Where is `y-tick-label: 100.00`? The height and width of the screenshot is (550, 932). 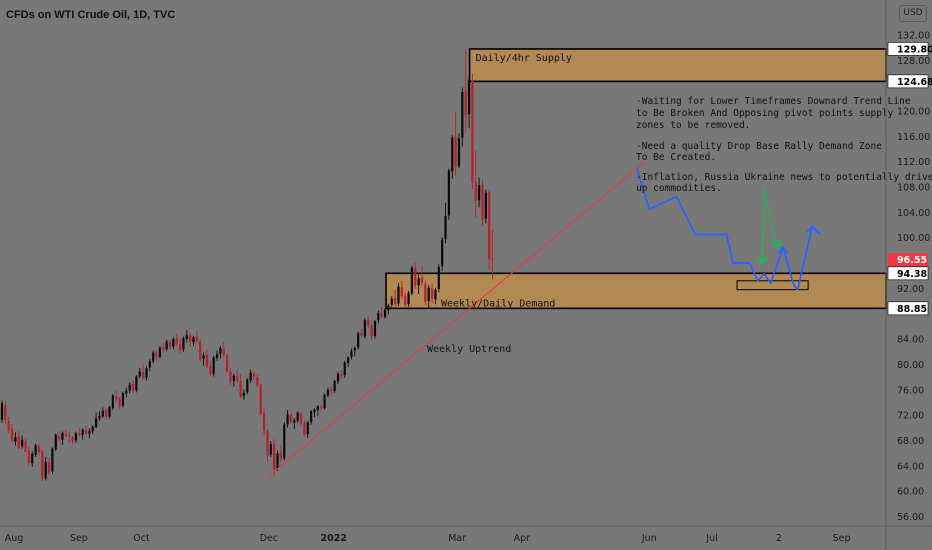 y-tick-label: 100.00 is located at coordinates (913, 238).